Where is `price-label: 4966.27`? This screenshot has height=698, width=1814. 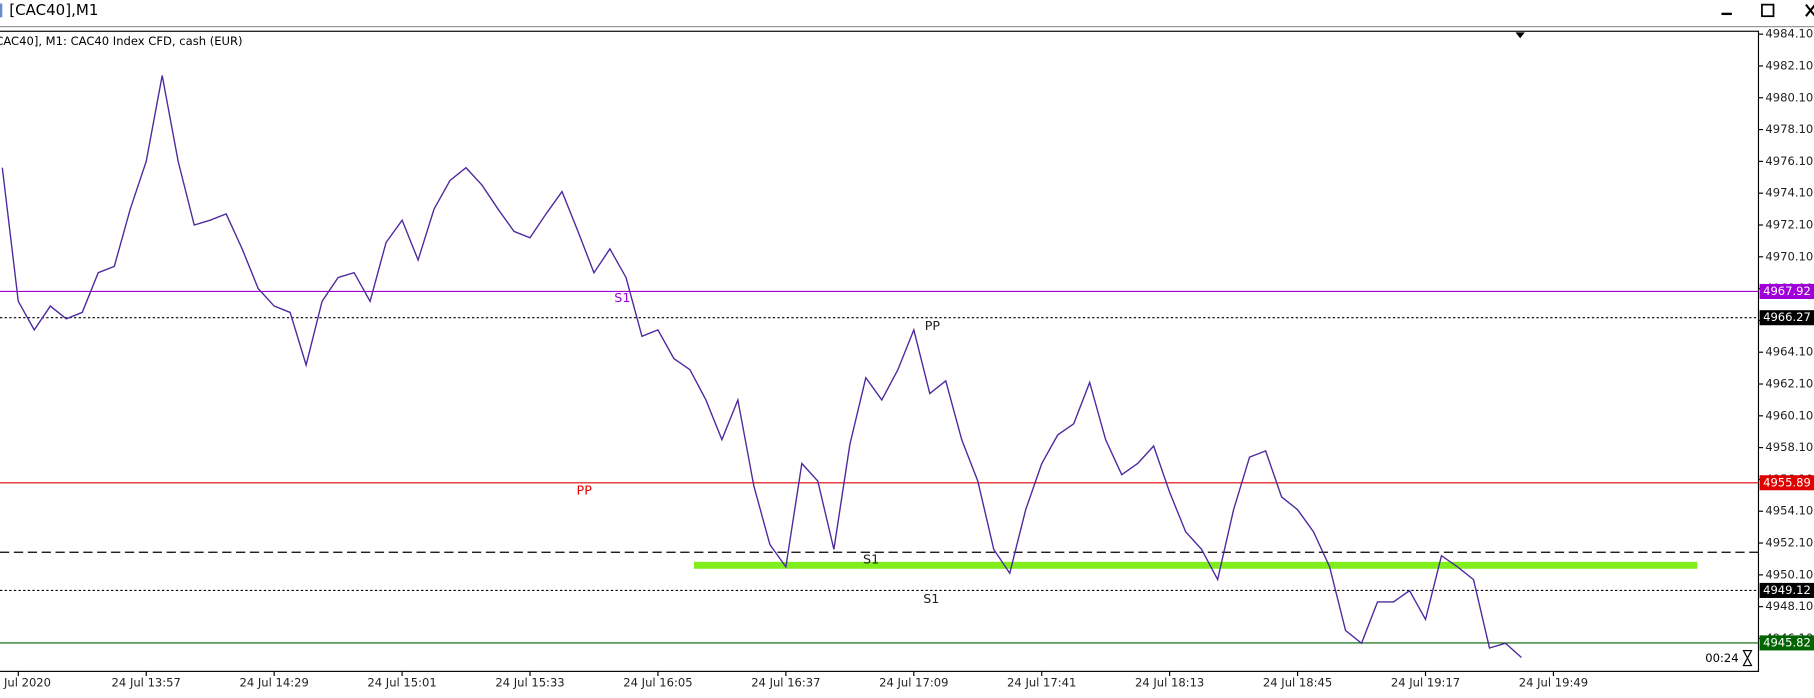 price-label: 4966.27 is located at coordinates (1787, 317).